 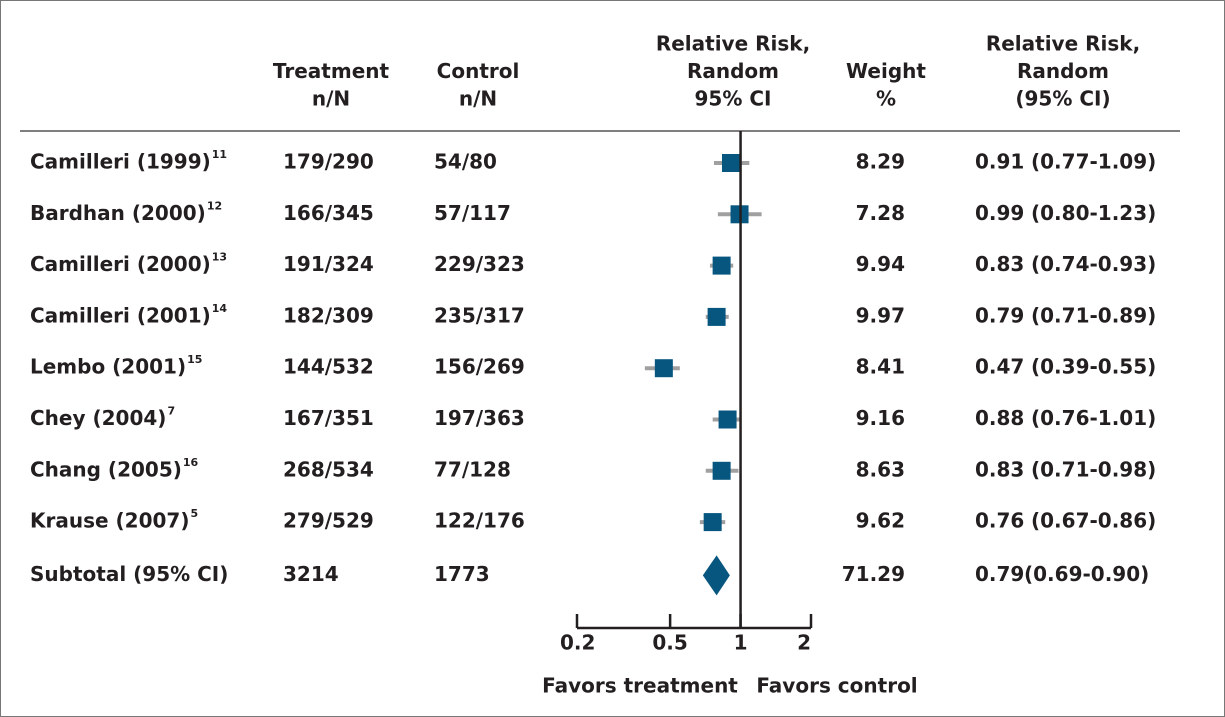 What do you see at coordinates (880, 367) in the screenshot?
I see `weight: 8.41` at bounding box center [880, 367].